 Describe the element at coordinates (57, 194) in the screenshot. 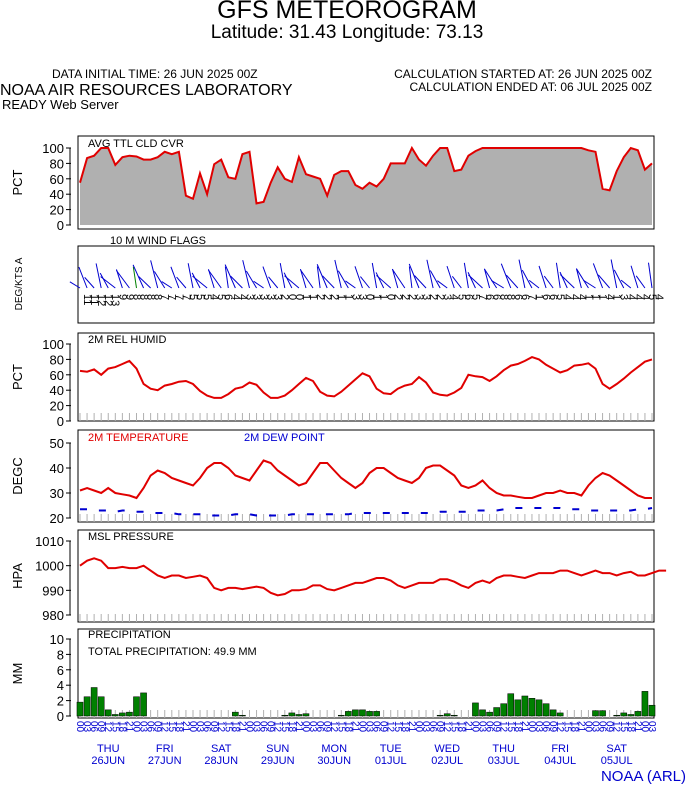

I see `ytick-label: 40` at that location.